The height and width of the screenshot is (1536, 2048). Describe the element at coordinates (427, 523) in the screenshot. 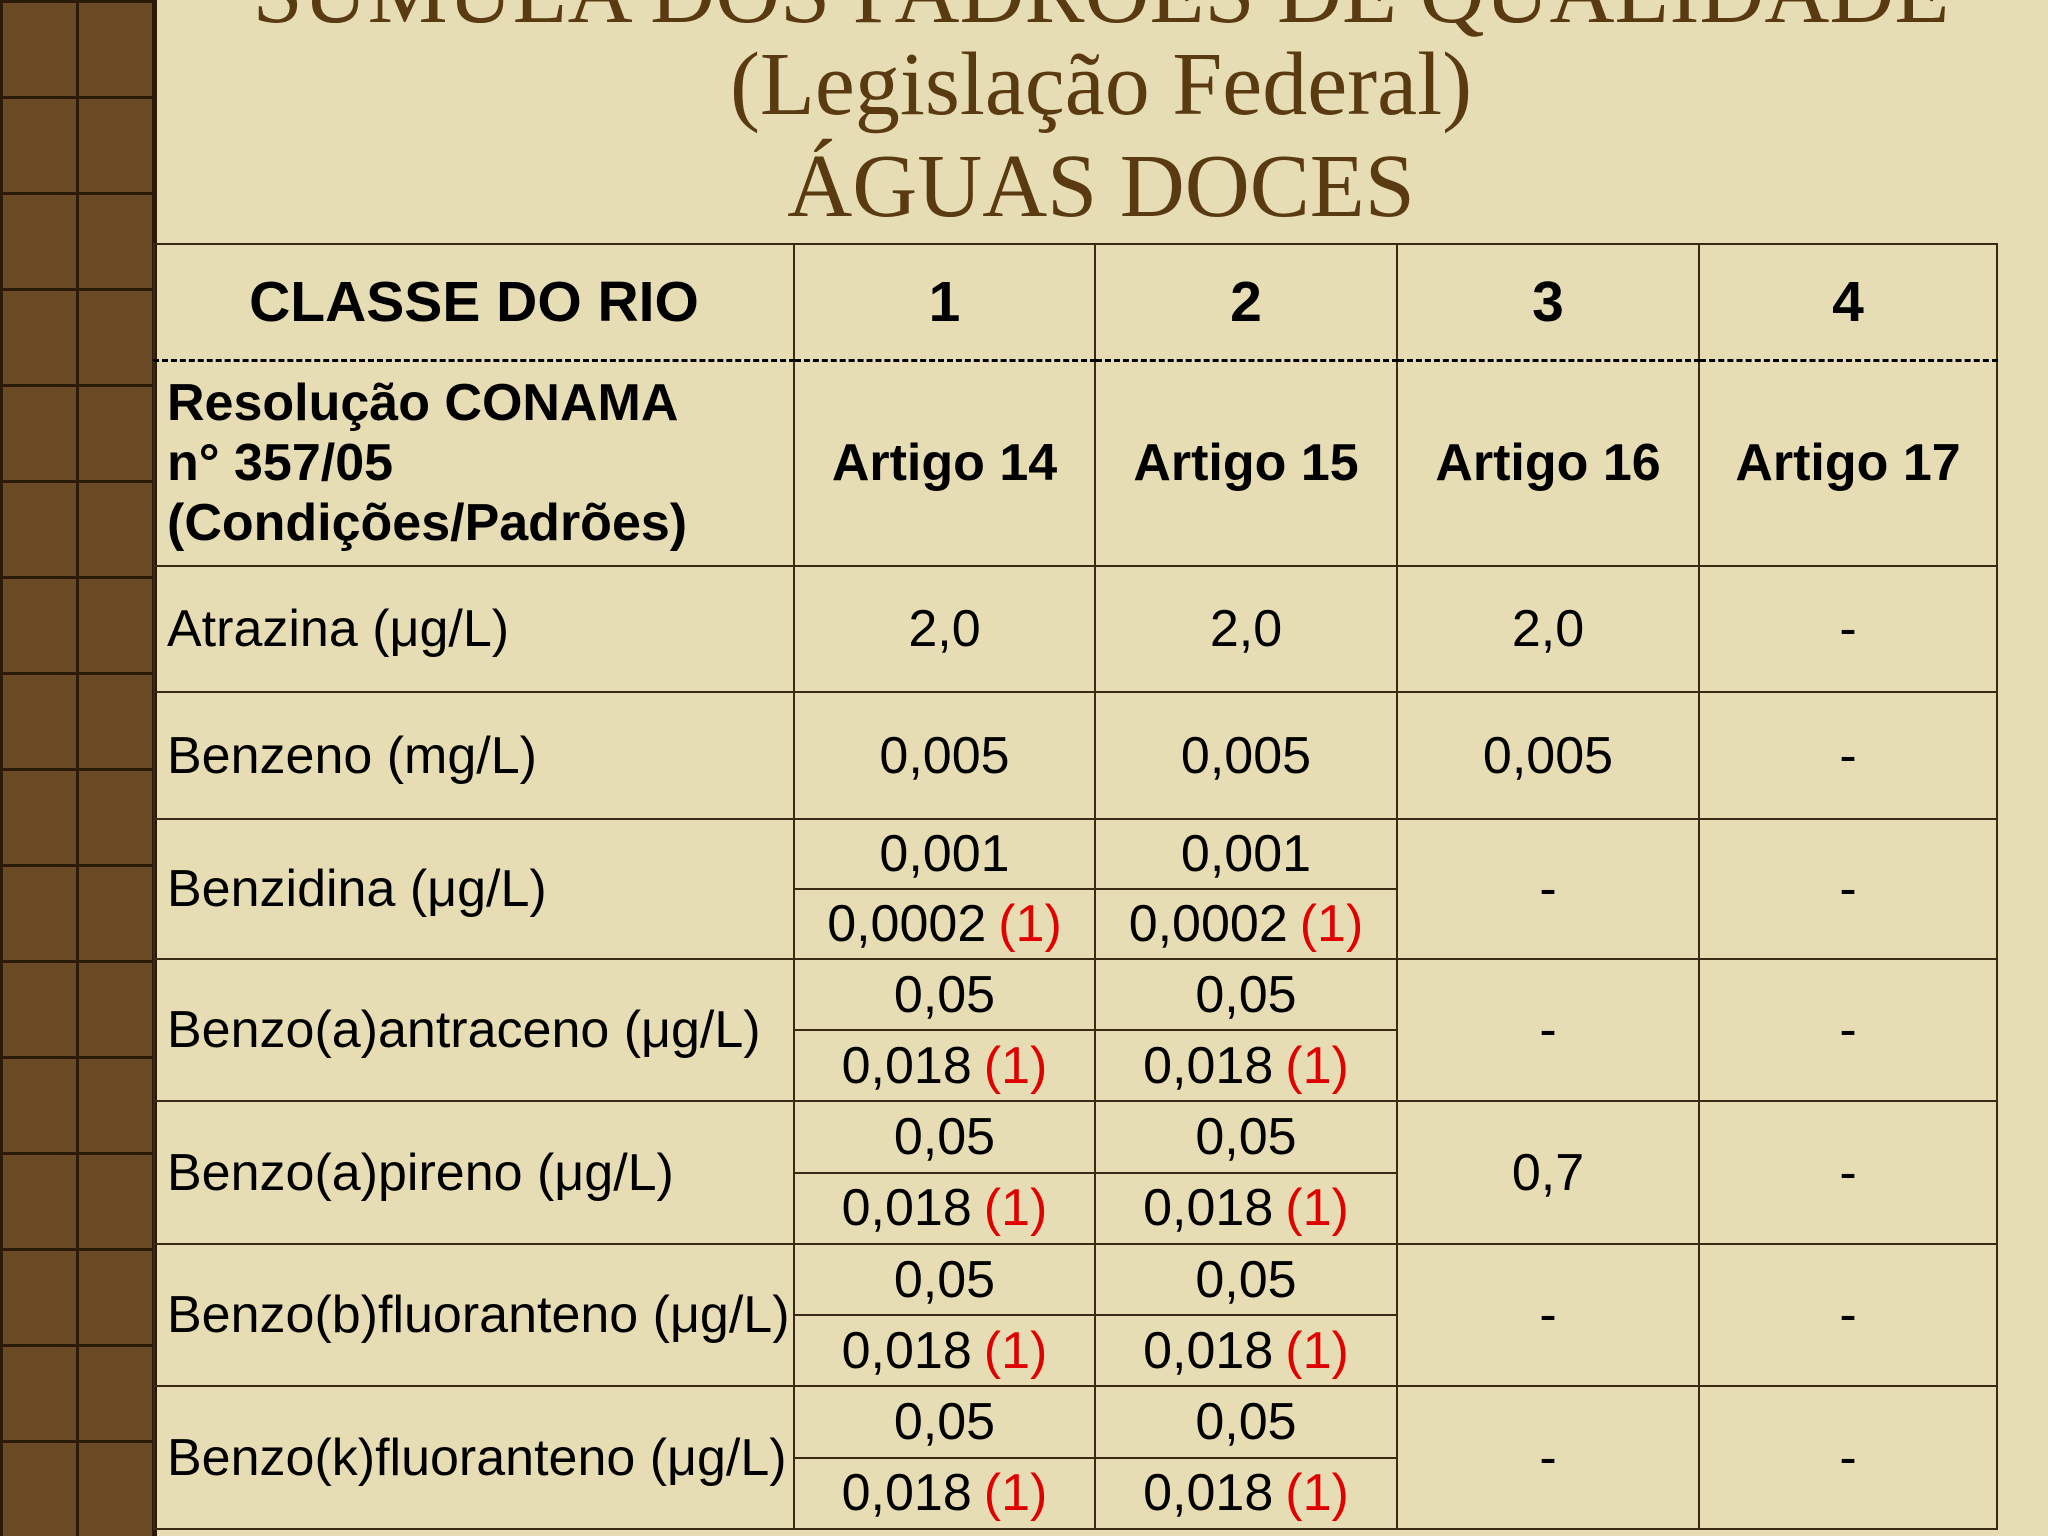

I see `resolution-line: (Condições/Padrões)` at that location.